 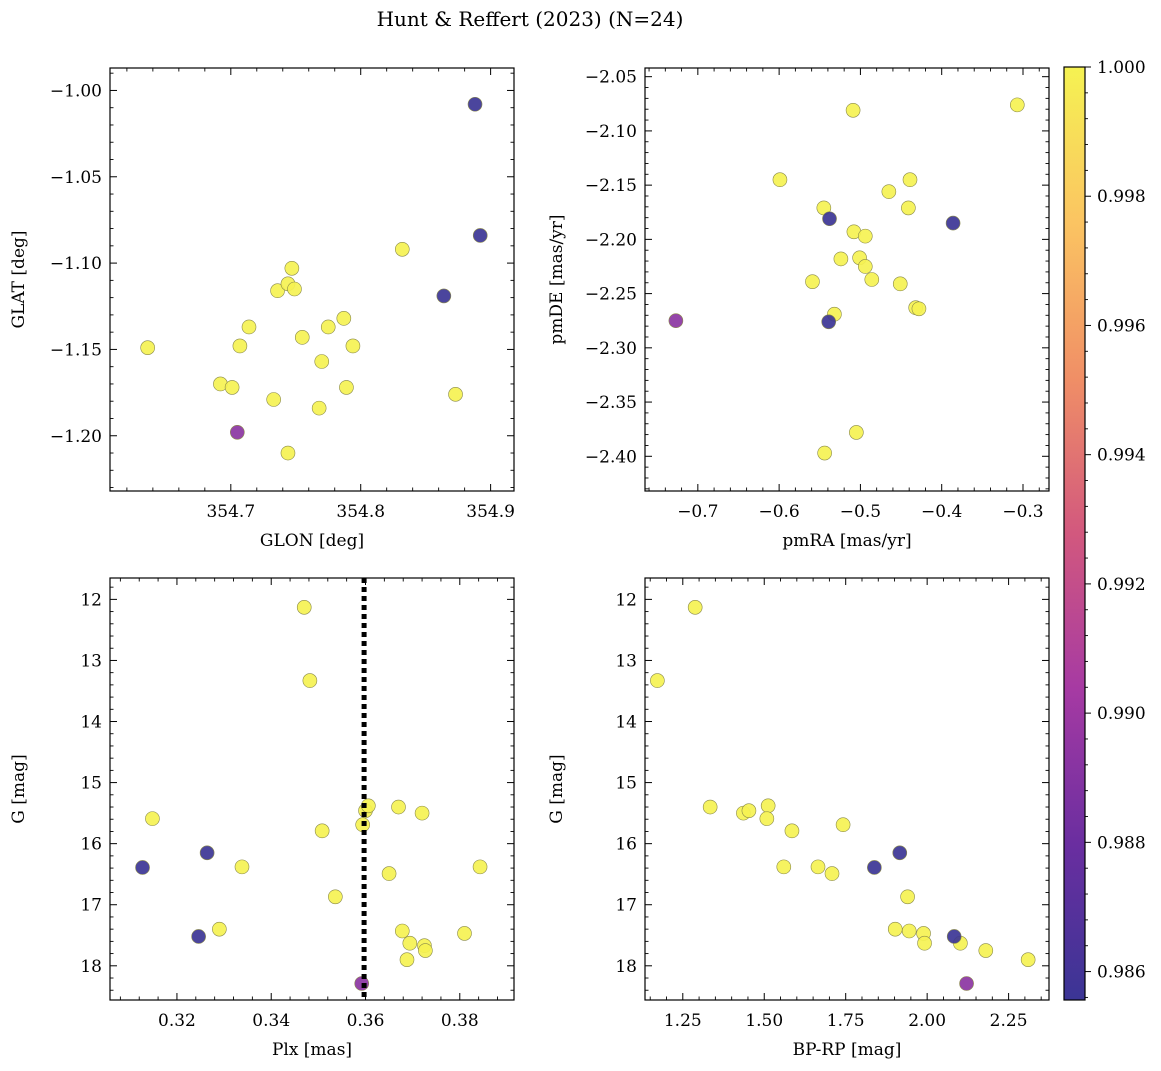 I want to click on y-tick-label: −1.10, so click(x=76, y=264).